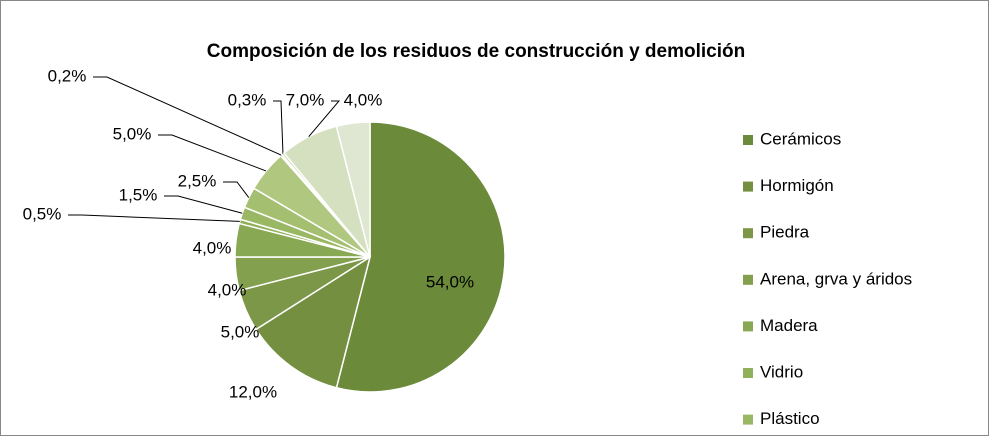 This screenshot has height=437, width=990. Describe the element at coordinates (450, 281) in the screenshot. I see `data-label: 54,0%` at that location.